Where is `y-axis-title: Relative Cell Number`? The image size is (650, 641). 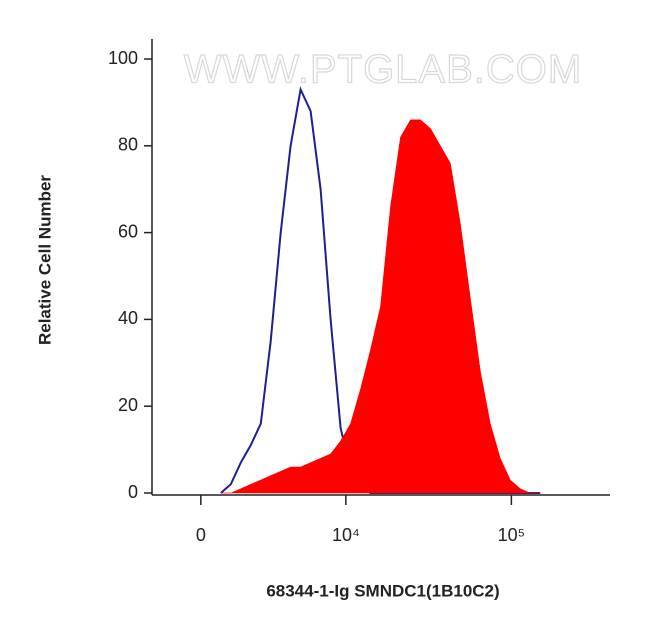
y-axis-title: Relative Cell Number is located at coordinates (44, 260).